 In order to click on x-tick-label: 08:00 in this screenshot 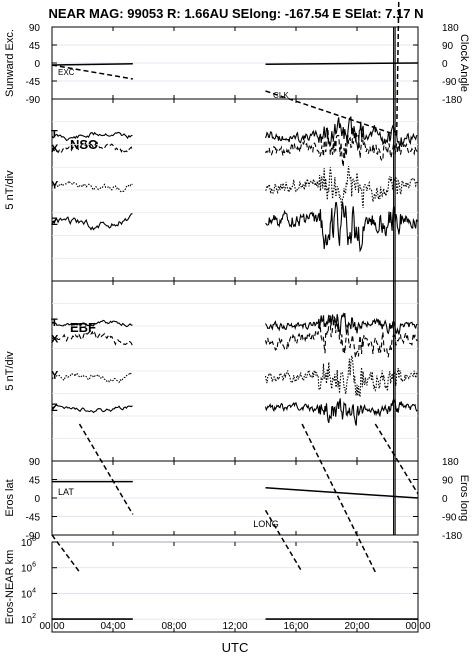, I will do `click(173, 626)`.